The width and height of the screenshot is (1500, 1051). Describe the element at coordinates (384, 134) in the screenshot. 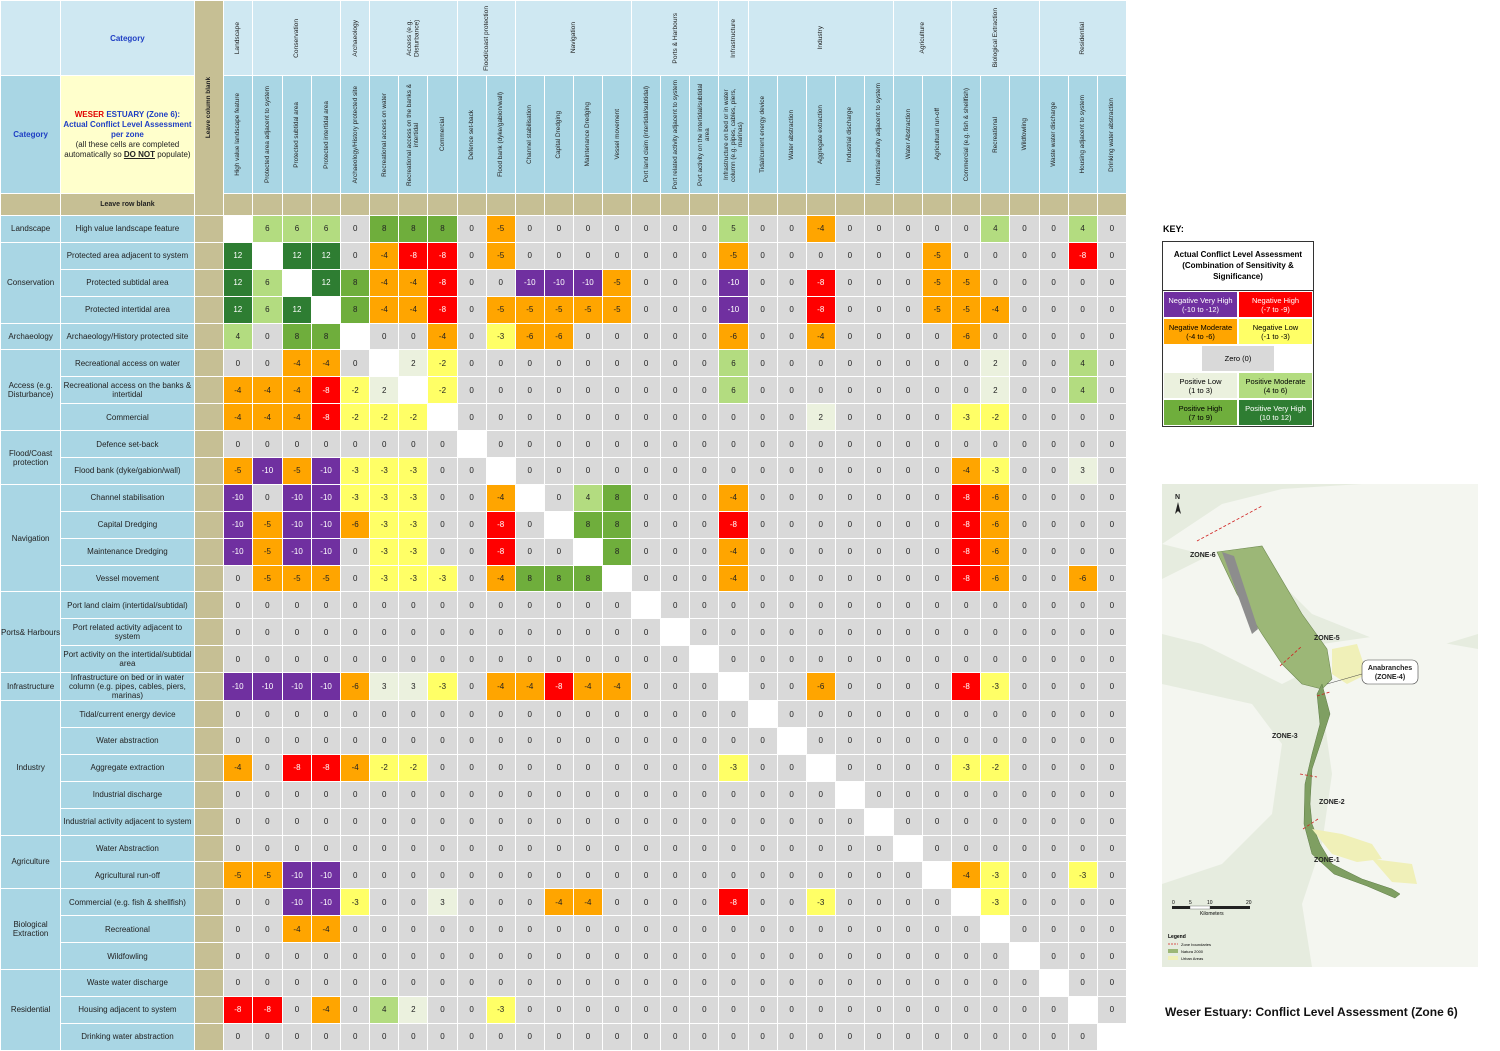

I see `column-header-label: Recreational access on water` at that location.